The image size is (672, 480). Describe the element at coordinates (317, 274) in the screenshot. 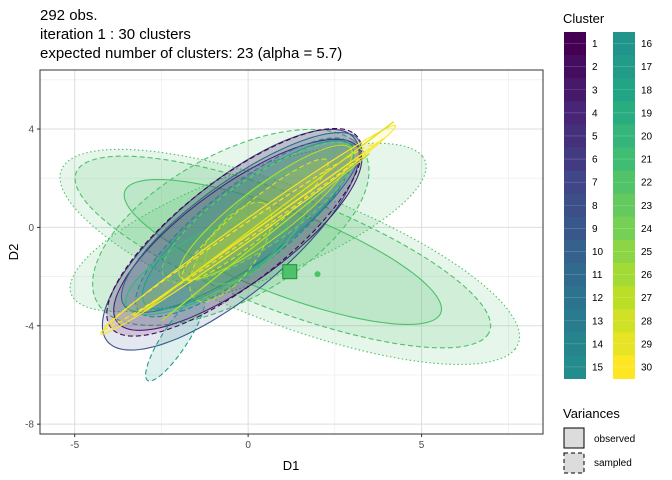

I see `marker-dot` at that location.